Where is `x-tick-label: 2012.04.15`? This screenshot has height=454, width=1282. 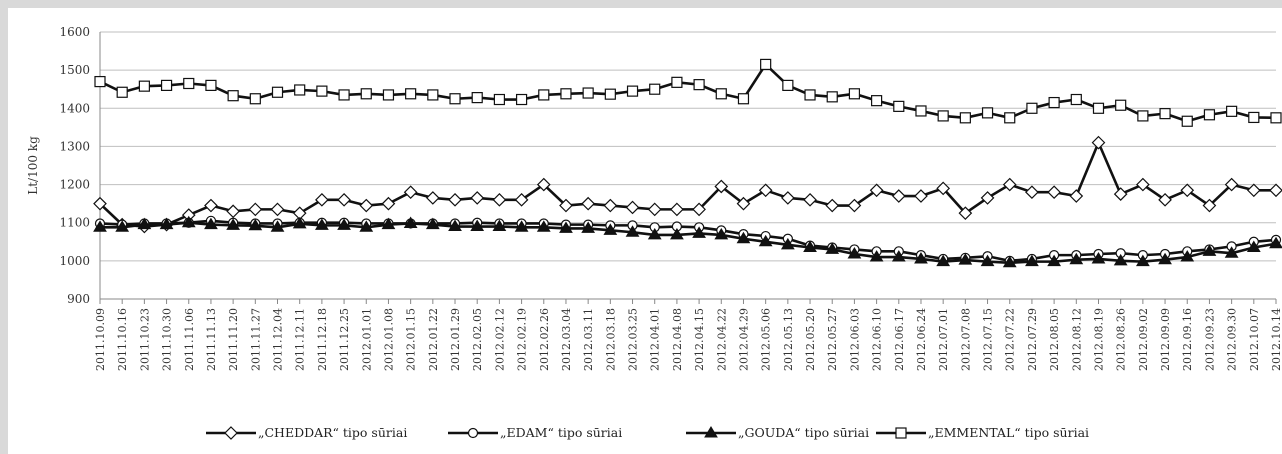 x-tick-label: 2012.04.15 is located at coordinates (699, 339).